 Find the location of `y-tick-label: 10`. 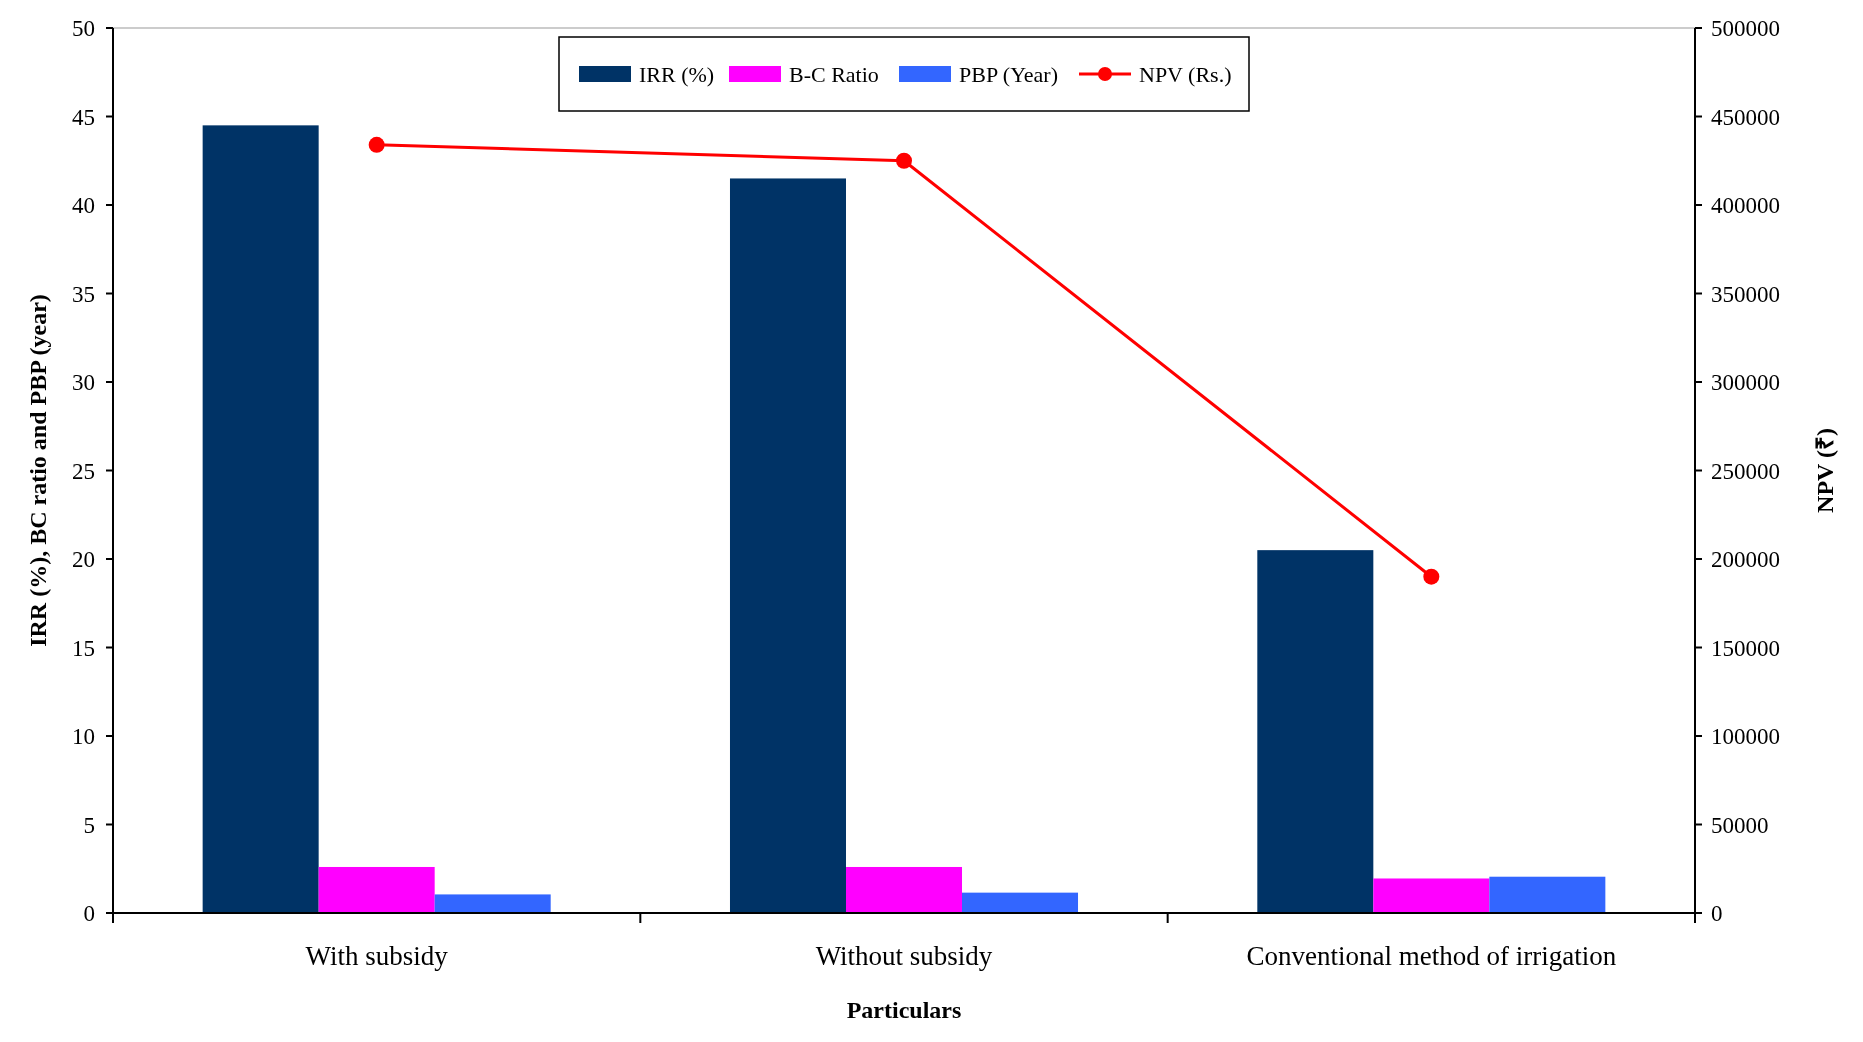

y-tick-label: 10 is located at coordinates (83, 737).